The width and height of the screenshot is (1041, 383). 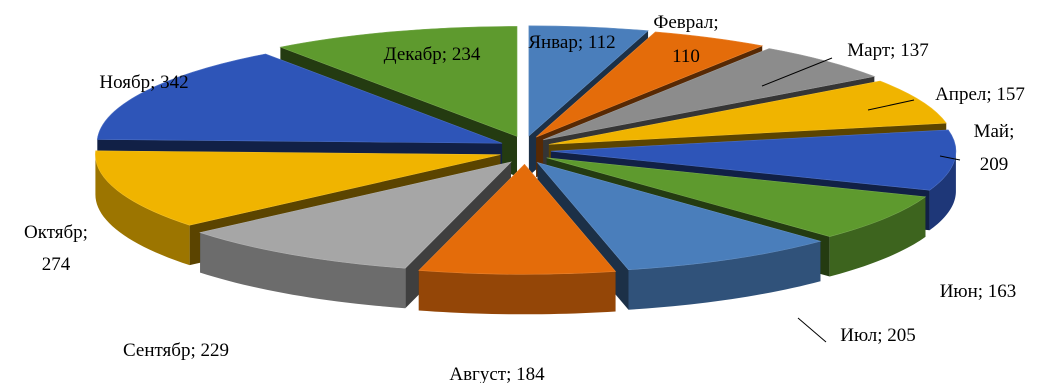 I want to click on data-label-line: Июл; 205, so click(x=877, y=335).